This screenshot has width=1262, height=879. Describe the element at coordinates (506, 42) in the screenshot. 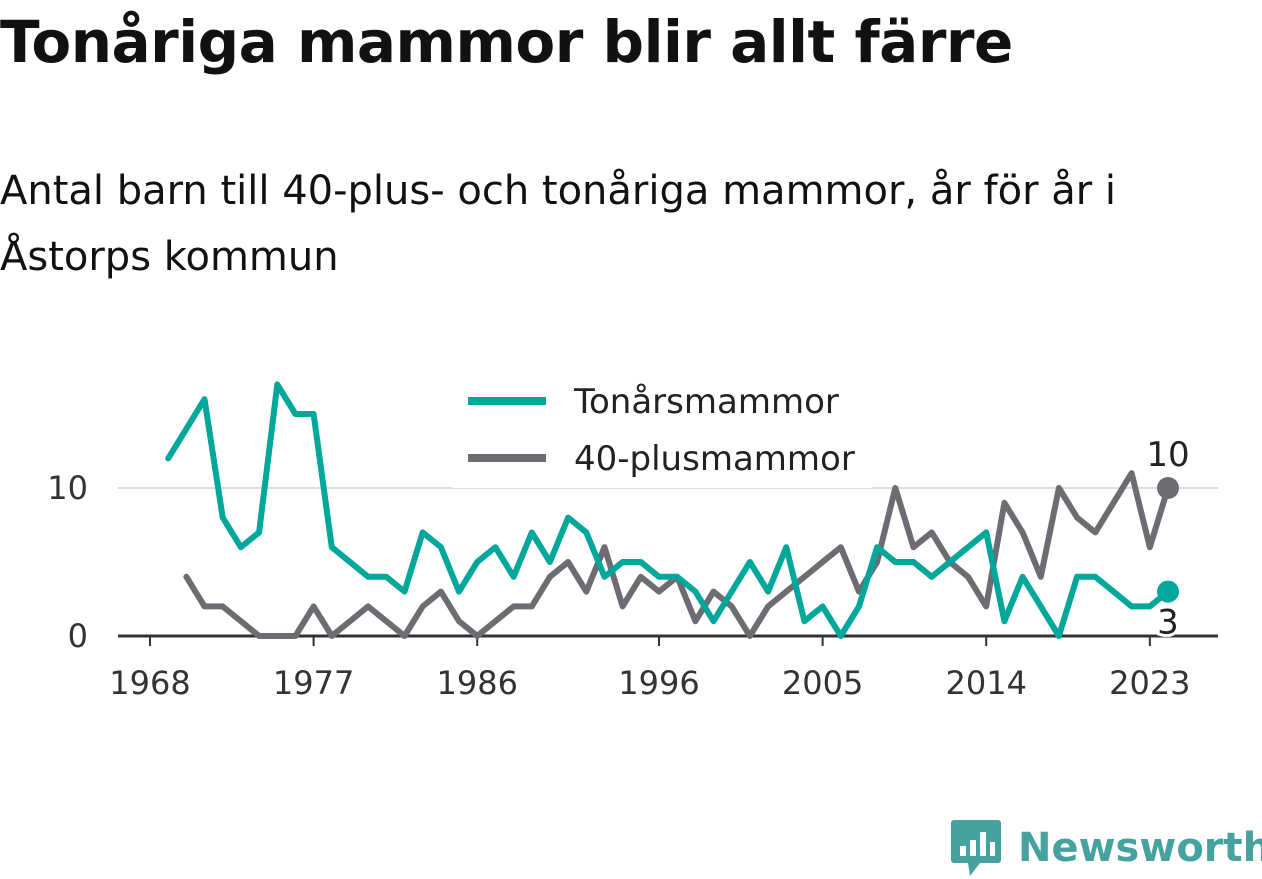

I see `chart-title: Tonåriga mammor blir allt färre` at that location.